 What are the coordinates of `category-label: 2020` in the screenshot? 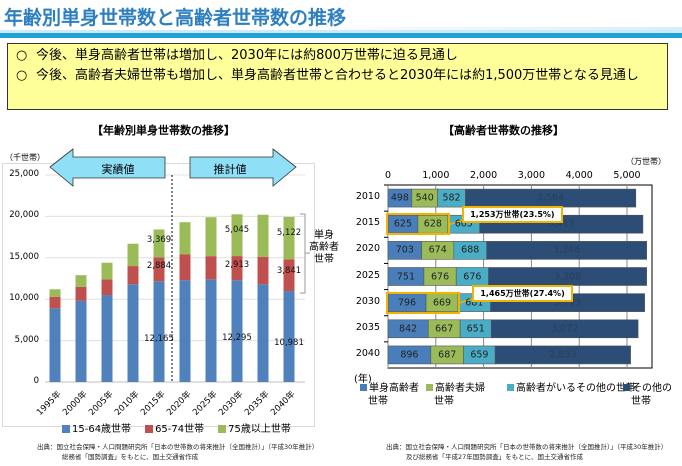 It's located at (367, 249).